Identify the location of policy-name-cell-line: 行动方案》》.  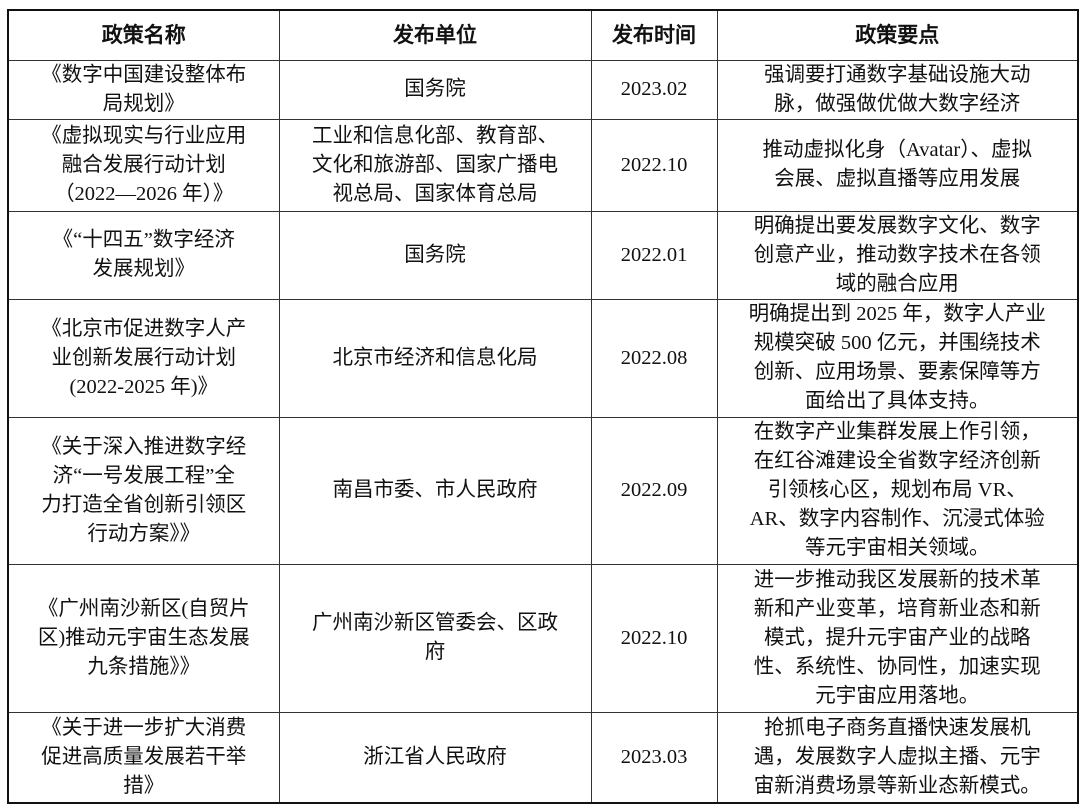
(144, 533).